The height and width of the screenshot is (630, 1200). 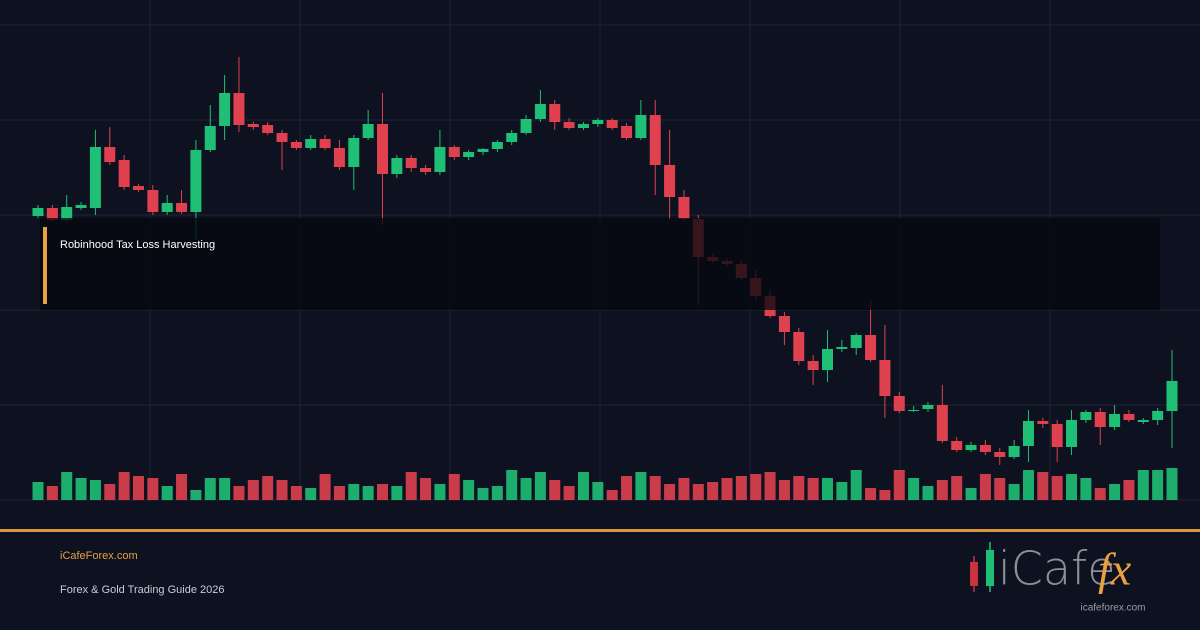 I want to click on logo-text: iCafe, so click(x=1057, y=569).